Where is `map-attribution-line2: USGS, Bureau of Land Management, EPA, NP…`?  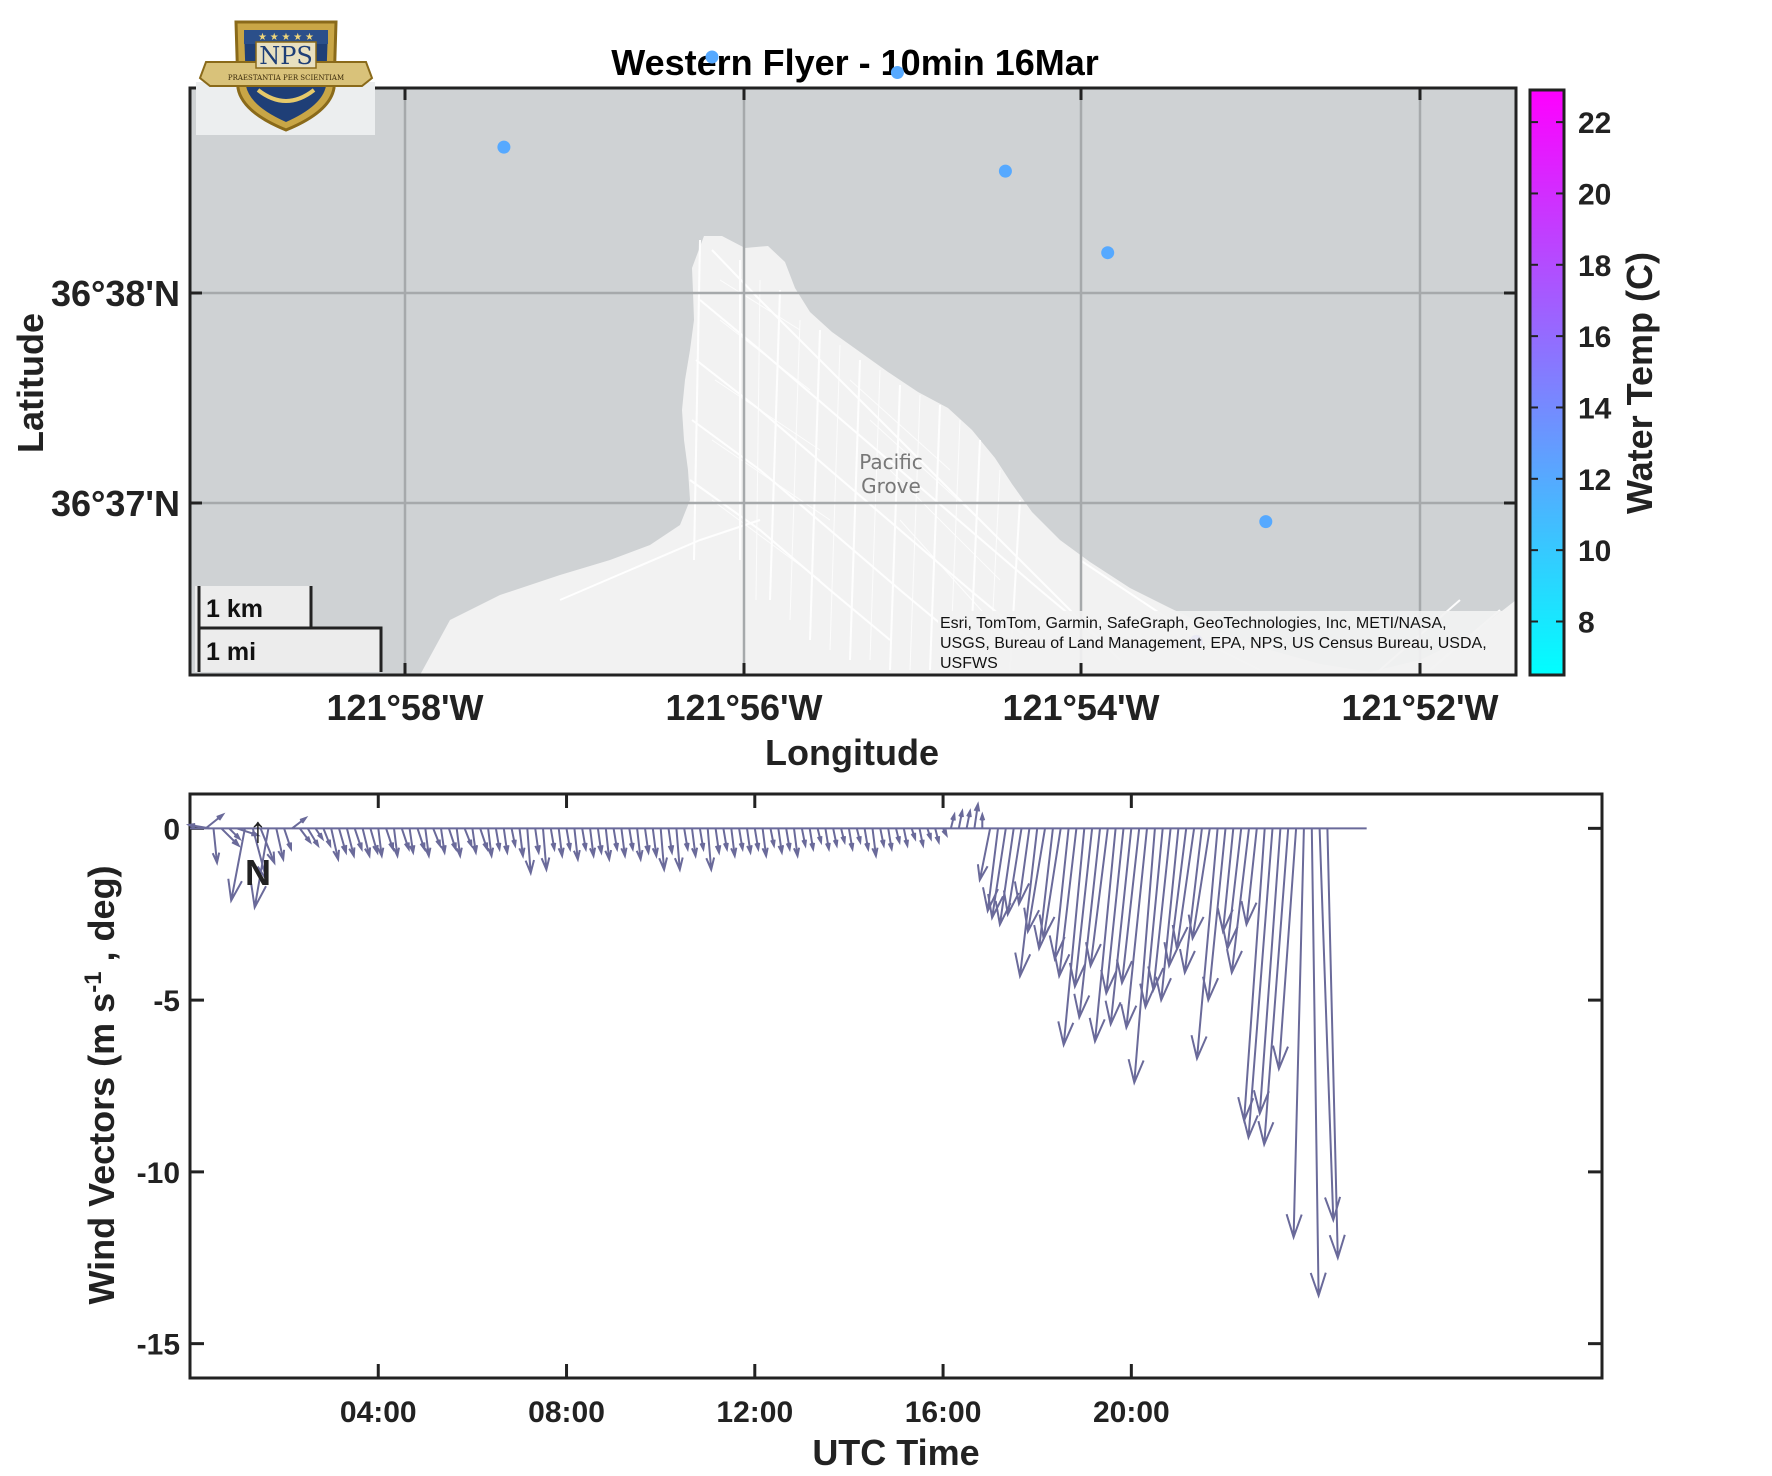 map-attribution-line2: USGS, Bureau of Land Management, EPA, NP… is located at coordinates (1213, 643).